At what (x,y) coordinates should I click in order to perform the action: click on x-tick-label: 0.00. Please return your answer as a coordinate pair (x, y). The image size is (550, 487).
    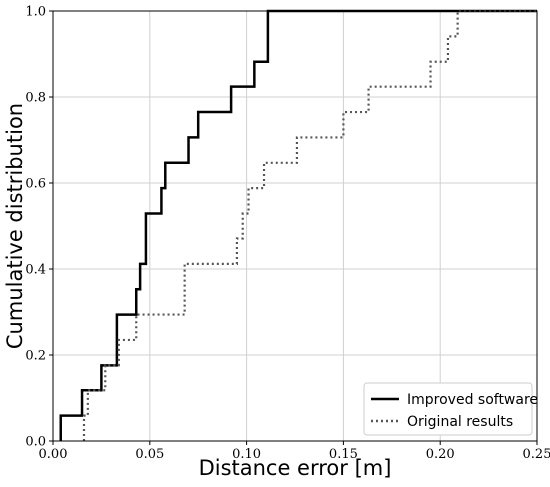
    Looking at the image, I should click on (53, 454).